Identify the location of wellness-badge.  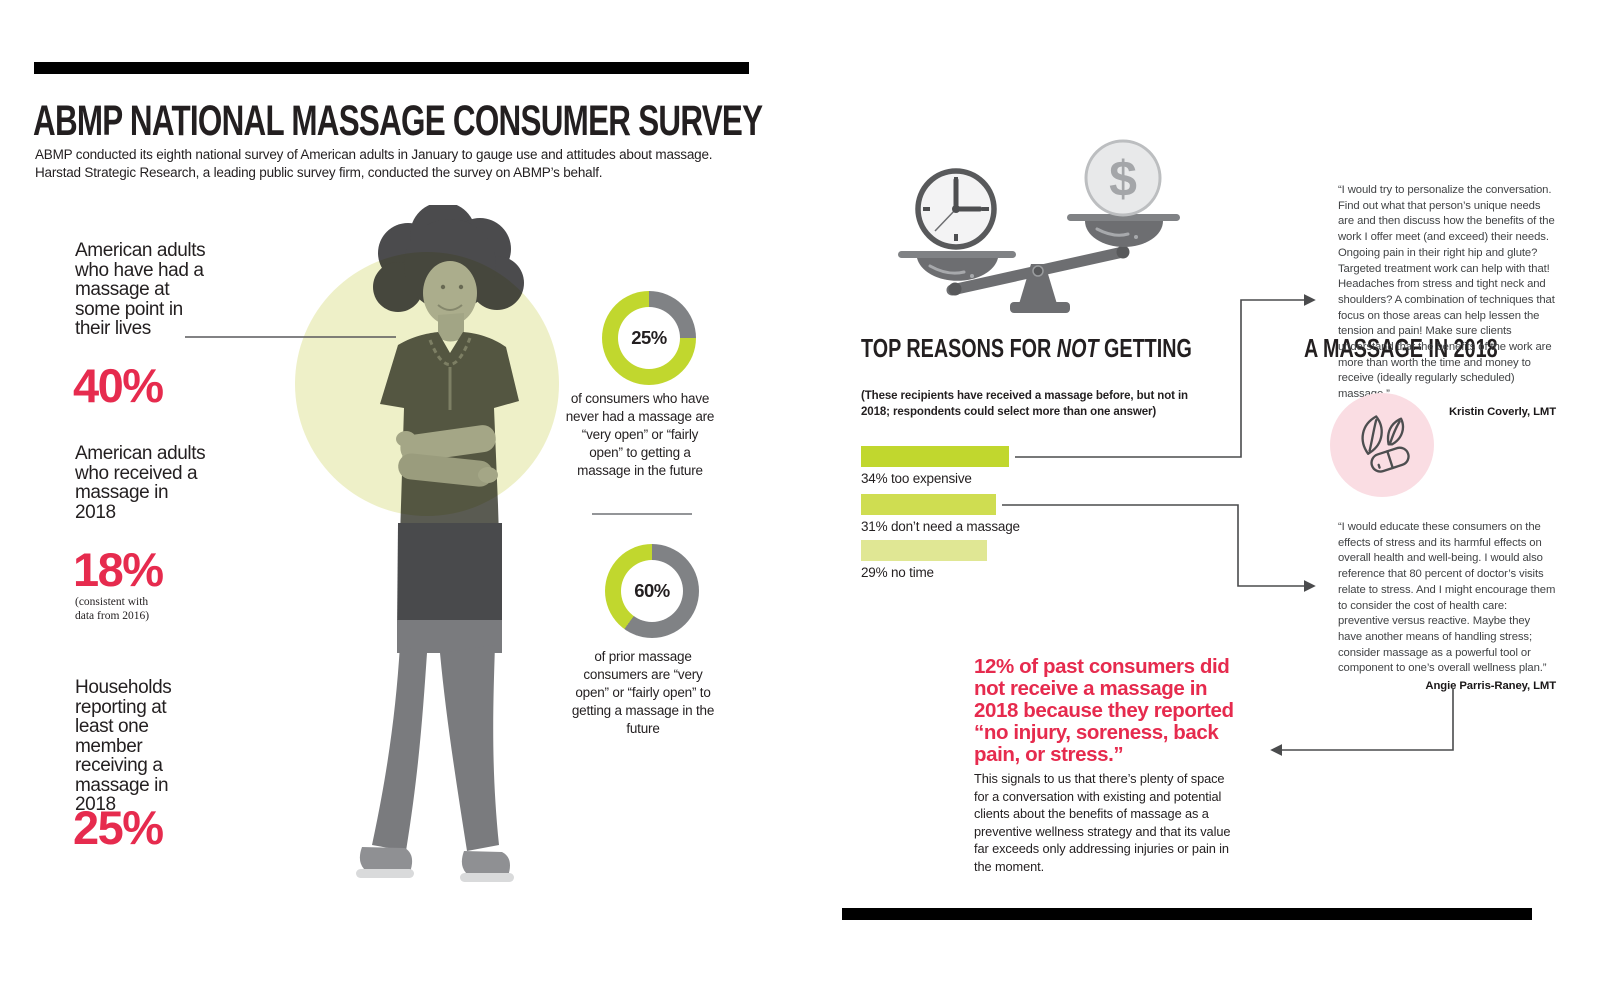
(1382, 445).